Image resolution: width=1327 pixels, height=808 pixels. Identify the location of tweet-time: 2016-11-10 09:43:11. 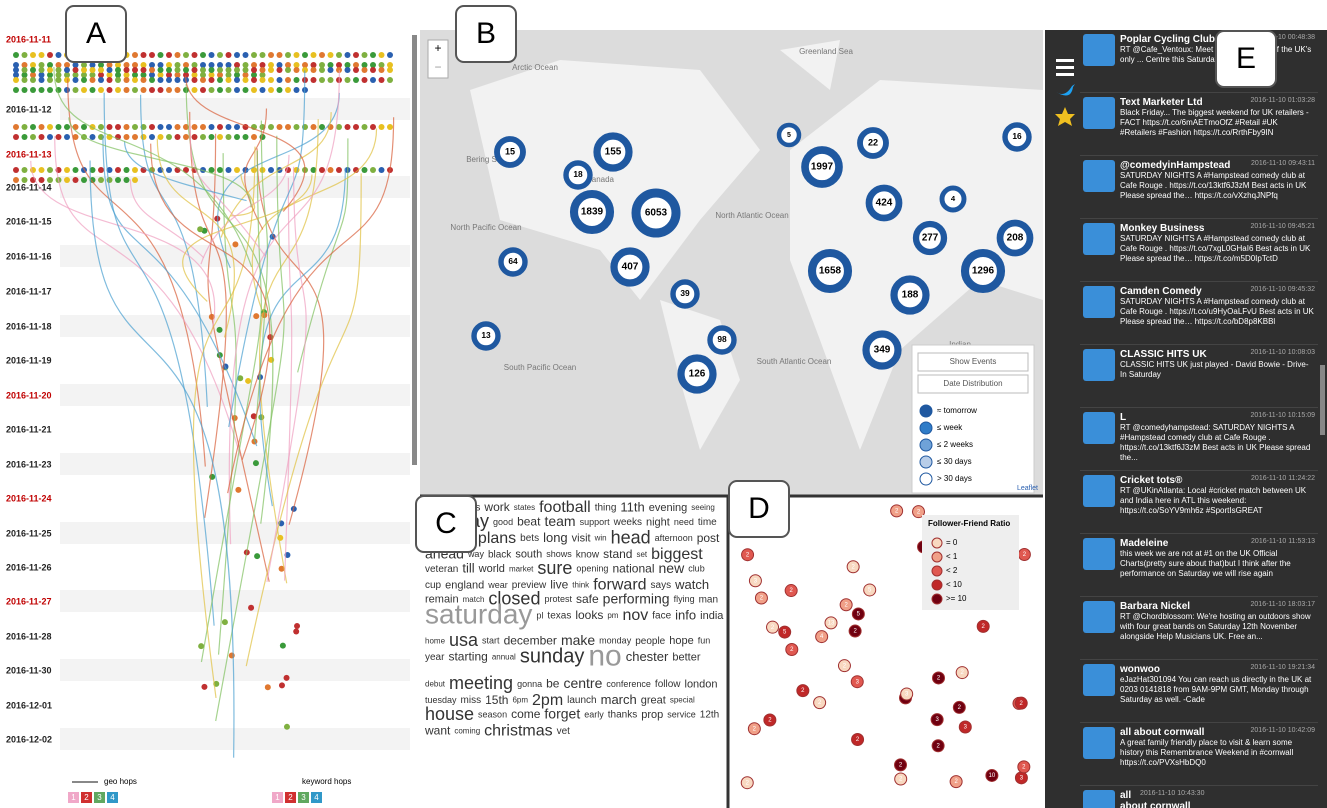
(1283, 163).